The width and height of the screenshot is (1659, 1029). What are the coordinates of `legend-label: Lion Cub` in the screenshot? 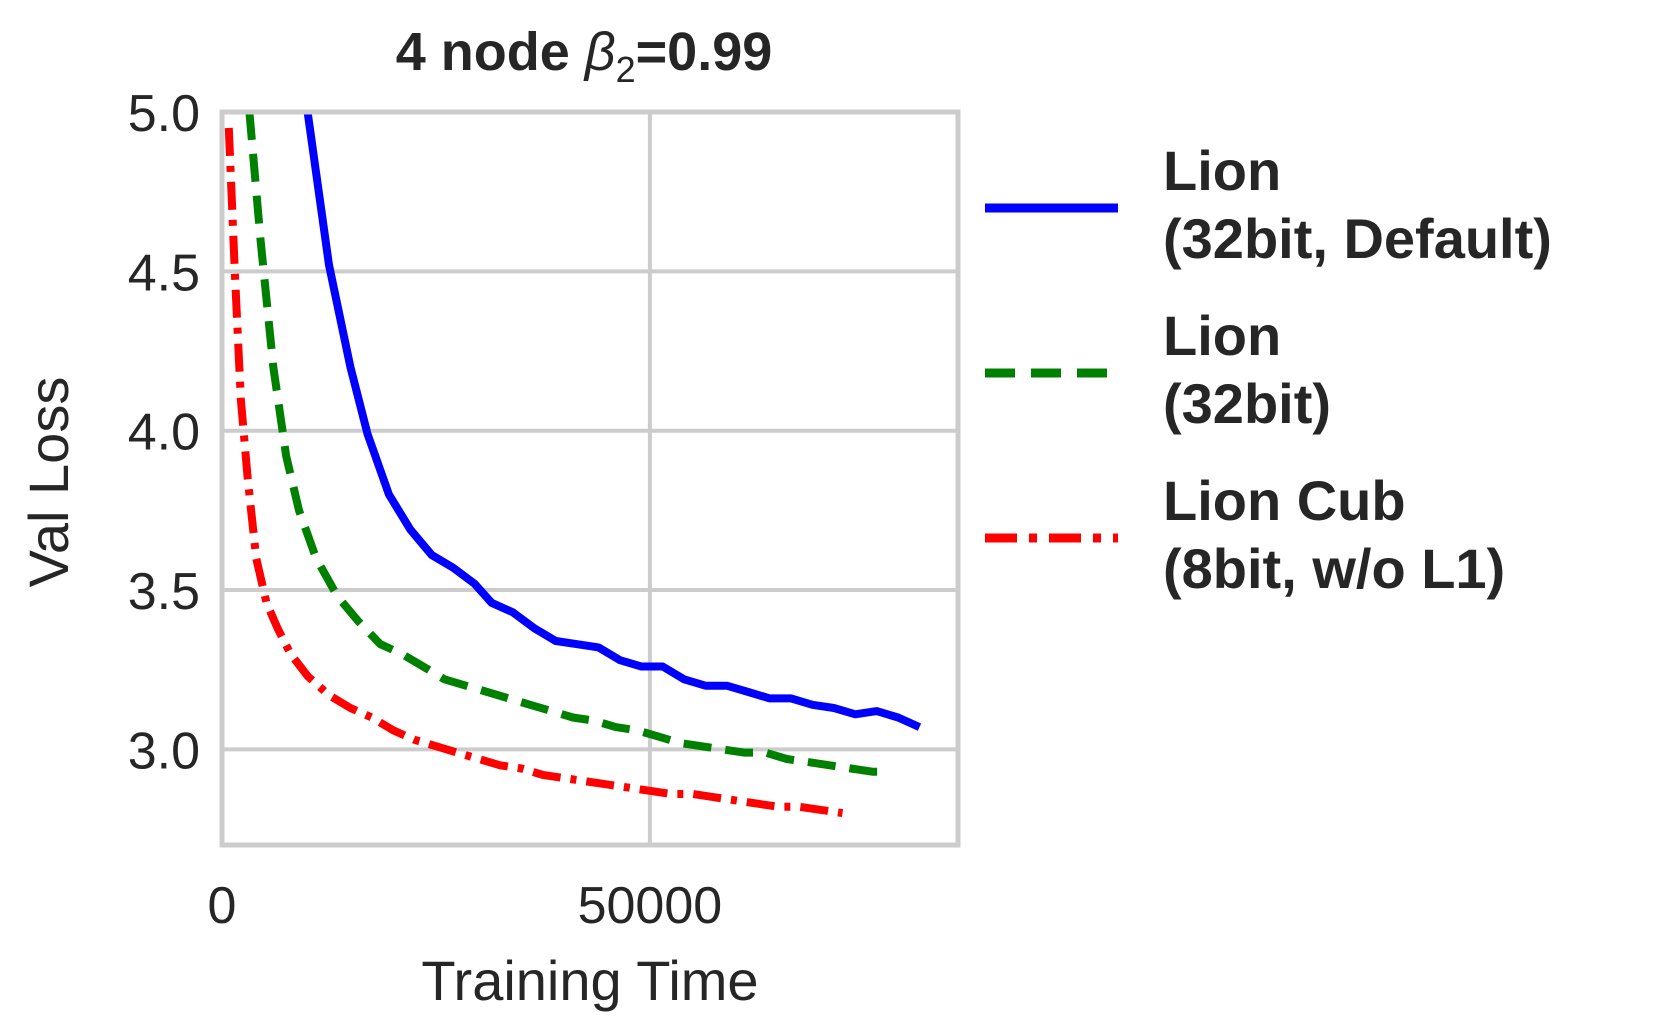 It's located at (1284, 500).